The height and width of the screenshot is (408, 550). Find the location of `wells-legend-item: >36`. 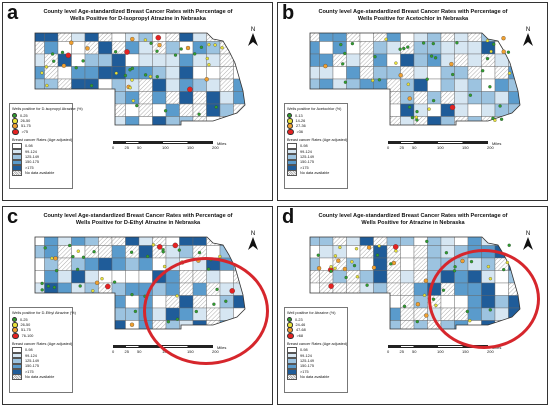

wells-legend-item: >36 is located at coordinates (316, 132).